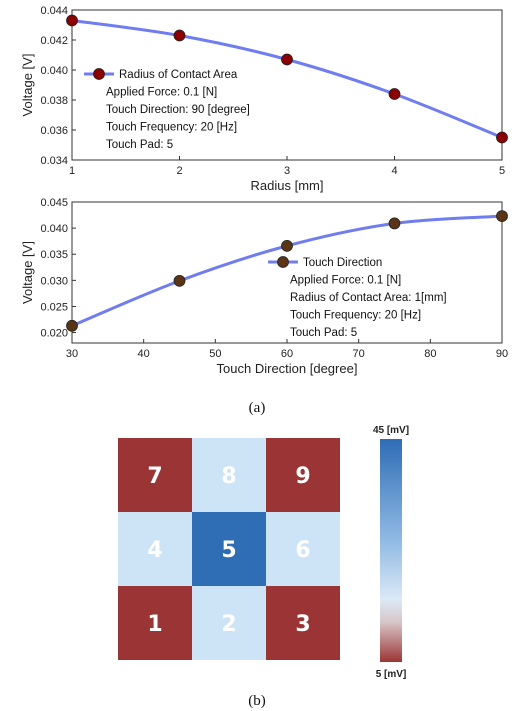  I want to click on heatmap-cell-label: 8, so click(228, 476).